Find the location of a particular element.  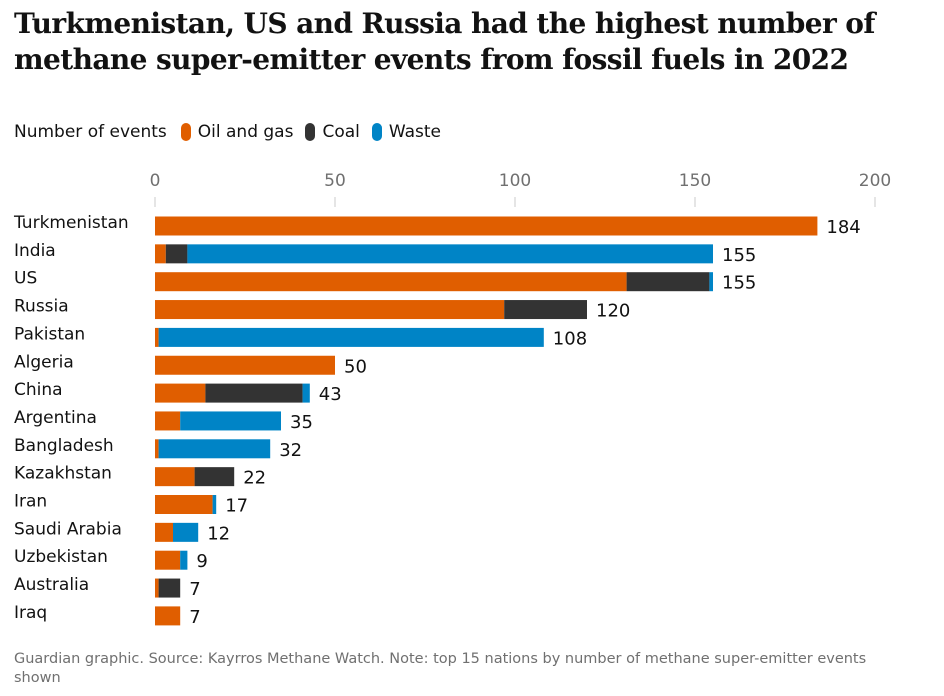

bar-us-coal is located at coordinates (668, 282).